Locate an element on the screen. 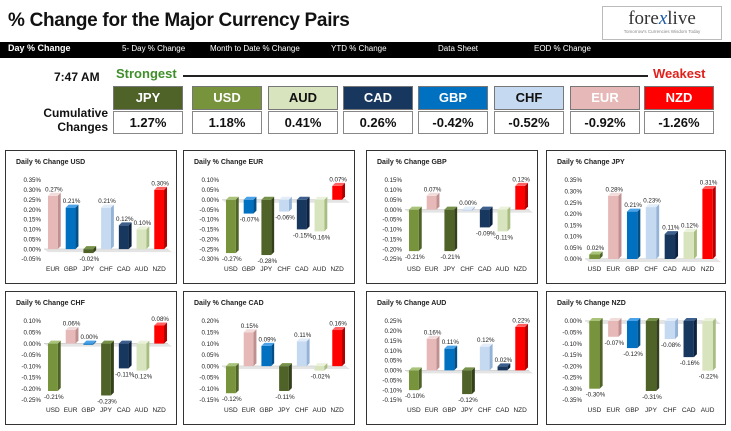 Image resolution: width=731 pixels, height=431 pixels. y-tick-label: -0.20% is located at coordinates (209, 239).